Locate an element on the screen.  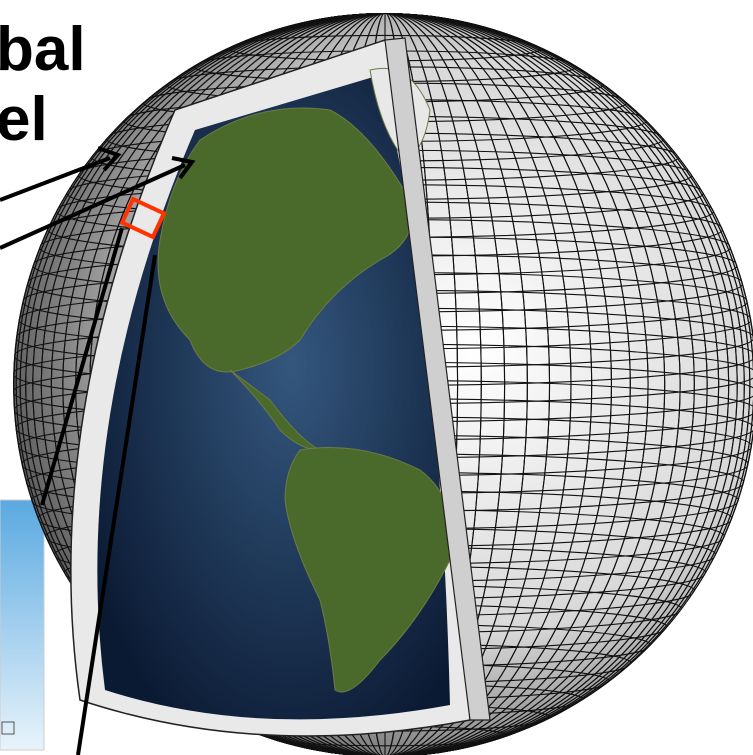
label-line1: bal is located at coordinates (43, 49).